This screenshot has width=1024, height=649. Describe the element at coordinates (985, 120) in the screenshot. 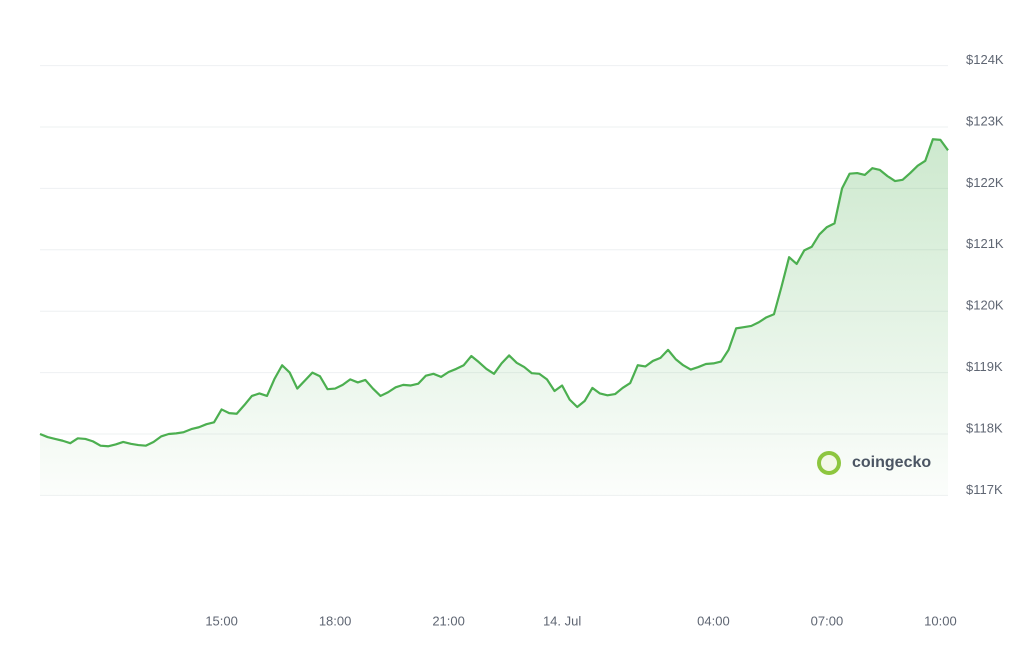

I see `y-tick-label: $123K` at that location.